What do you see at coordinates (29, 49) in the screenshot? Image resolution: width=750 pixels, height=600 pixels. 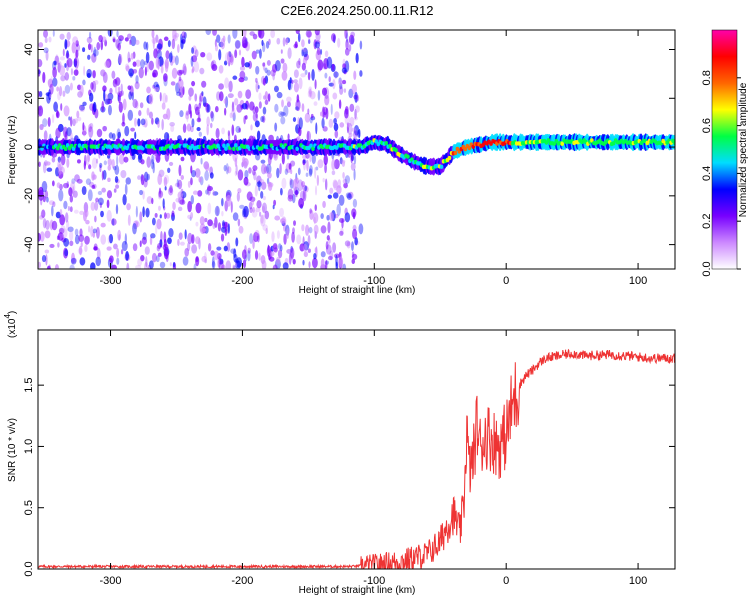 I see `y-tick-label: 40` at bounding box center [29, 49].